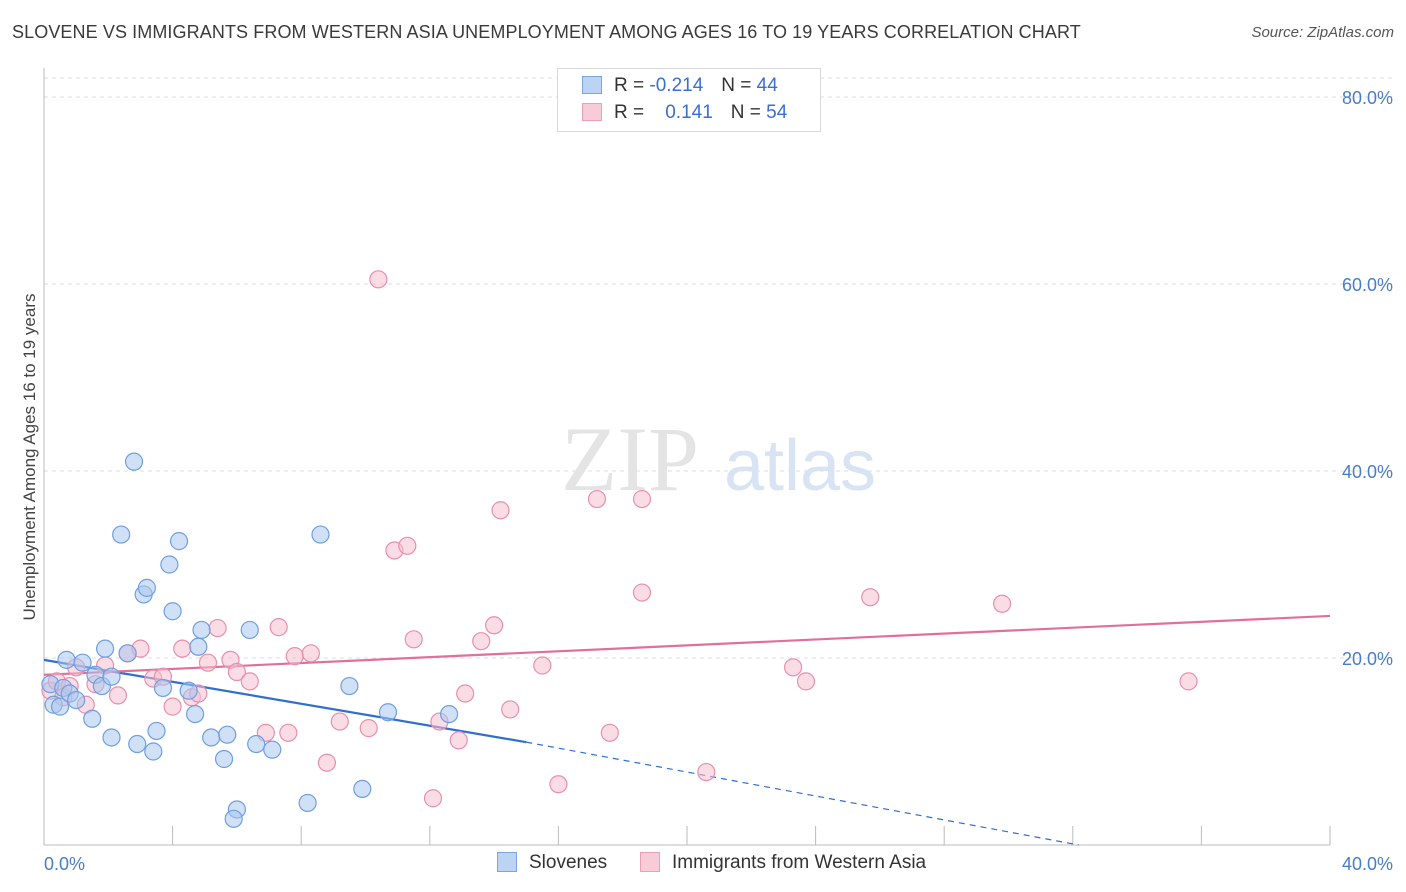 This screenshot has width=1406, height=892. What do you see at coordinates (1367, 659) in the screenshot?
I see `y-tick-label: 20.0%` at bounding box center [1367, 659].